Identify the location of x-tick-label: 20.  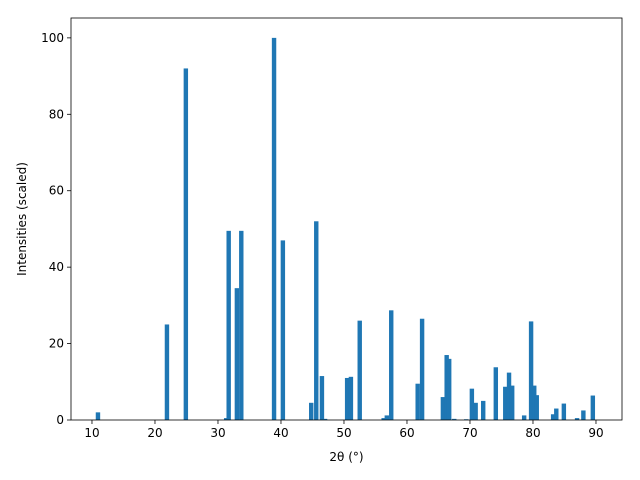
(154, 433).